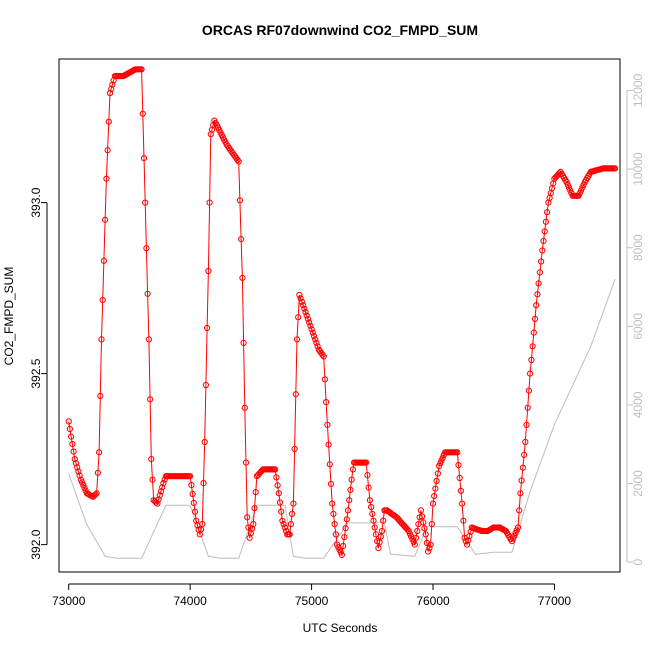 This screenshot has height=655, width=650. What do you see at coordinates (312, 601) in the screenshot?
I see `x-tick-label: 75000` at bounding box center [312, 601].